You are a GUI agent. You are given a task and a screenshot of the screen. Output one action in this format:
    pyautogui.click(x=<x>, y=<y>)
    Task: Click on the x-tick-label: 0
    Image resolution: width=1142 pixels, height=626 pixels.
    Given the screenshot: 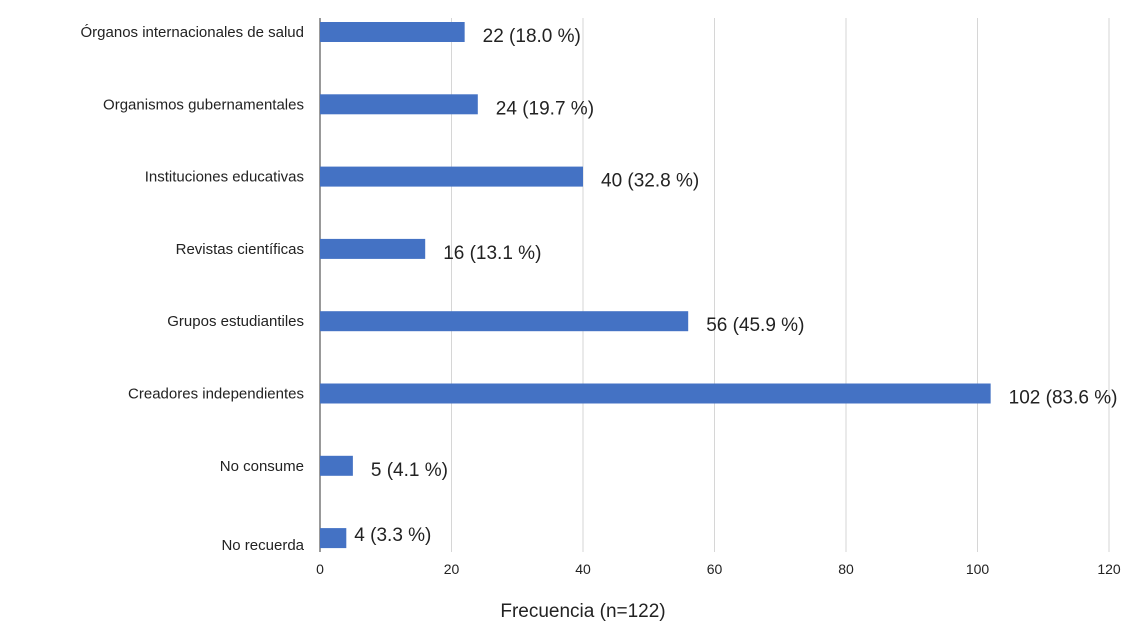 What is the action you would take?
    pyautogui.click(x=320, y=569)
    